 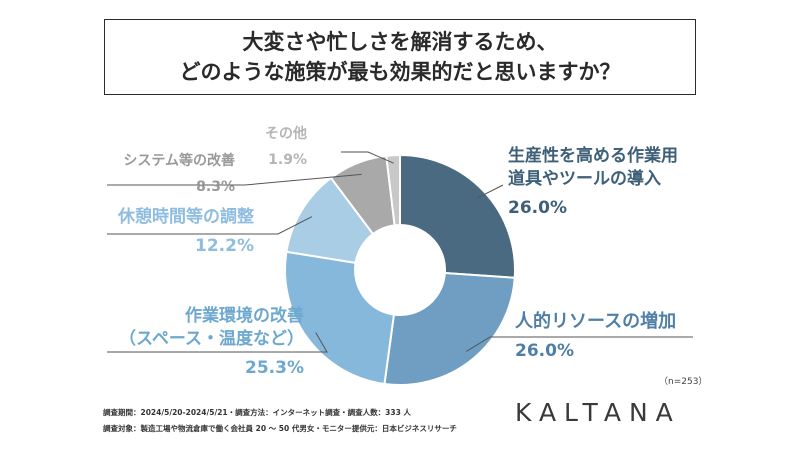 What do you see at coordinates (244, 316) in the screenshot?
I see `slice-label-2-line-0: 作業環境の改善` at bounding box center [244, 316].